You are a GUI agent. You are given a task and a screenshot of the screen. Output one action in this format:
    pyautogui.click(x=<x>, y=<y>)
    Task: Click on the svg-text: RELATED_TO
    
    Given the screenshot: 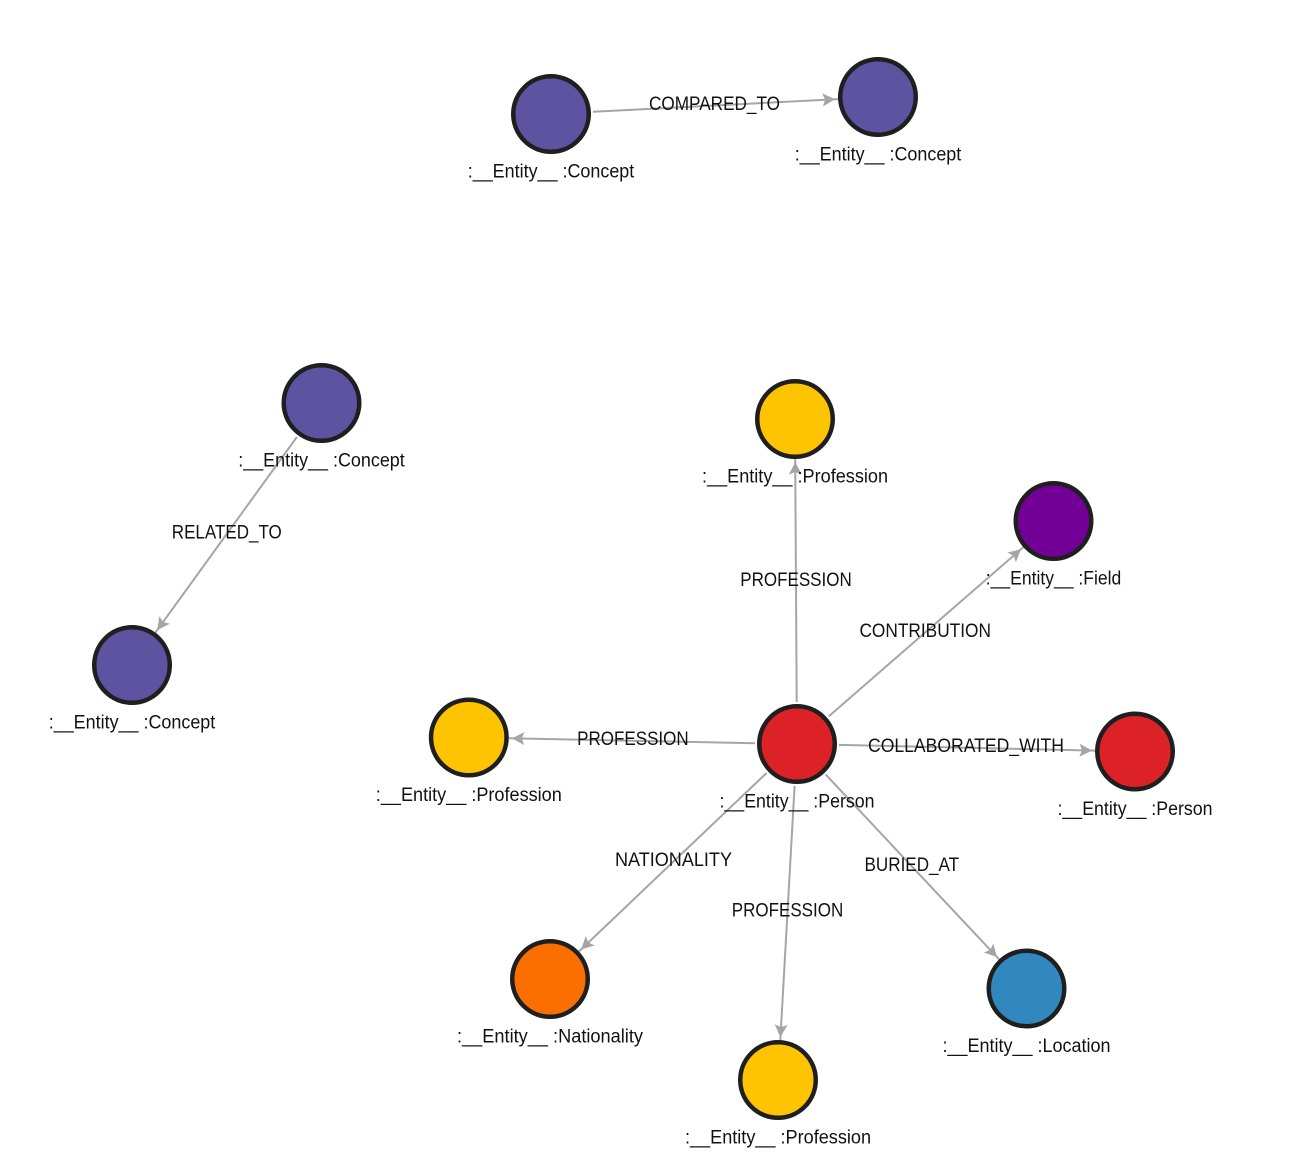 What is the action you would take?
    pyautogui.click(x=227, y=533)
    